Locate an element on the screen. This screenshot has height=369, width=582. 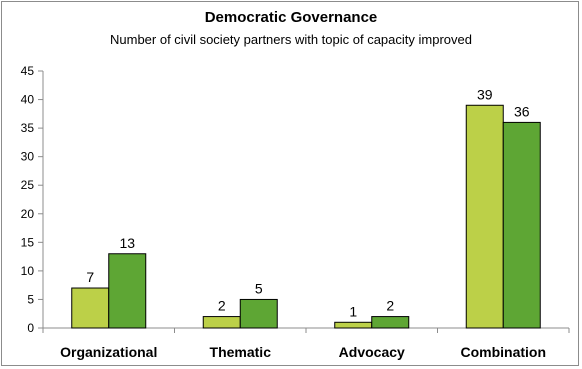
y-tick-label: 0 is located at coordinates (30, 328).